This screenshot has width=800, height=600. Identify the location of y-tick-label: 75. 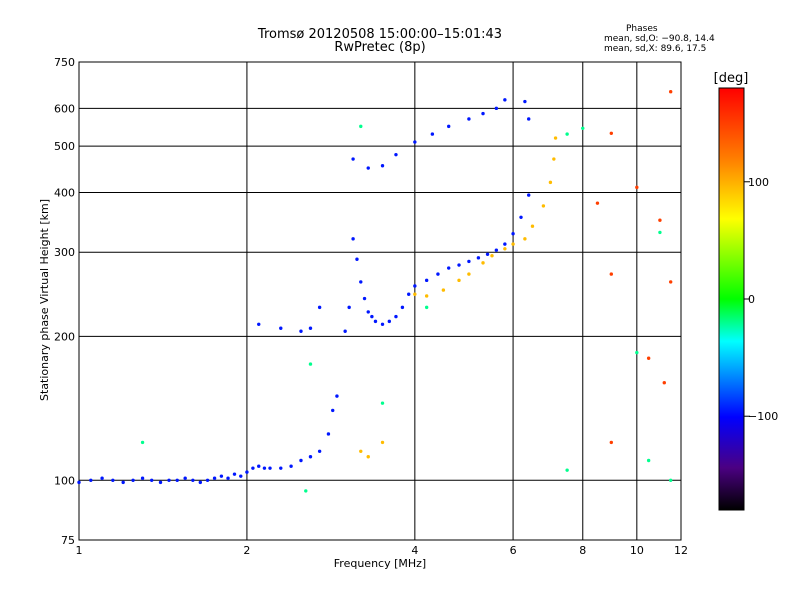
(68, 540).